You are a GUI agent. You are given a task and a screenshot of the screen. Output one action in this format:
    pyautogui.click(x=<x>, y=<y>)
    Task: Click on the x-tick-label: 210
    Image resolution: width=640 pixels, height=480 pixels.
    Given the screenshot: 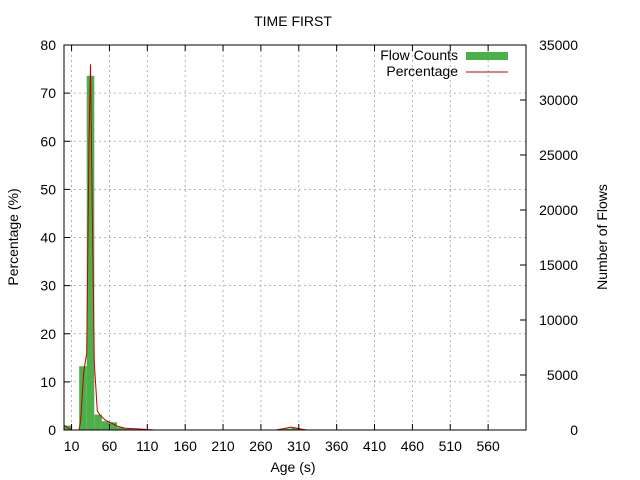 What is the action you would take?
    pyautogui.click(x=223, y=446)
    